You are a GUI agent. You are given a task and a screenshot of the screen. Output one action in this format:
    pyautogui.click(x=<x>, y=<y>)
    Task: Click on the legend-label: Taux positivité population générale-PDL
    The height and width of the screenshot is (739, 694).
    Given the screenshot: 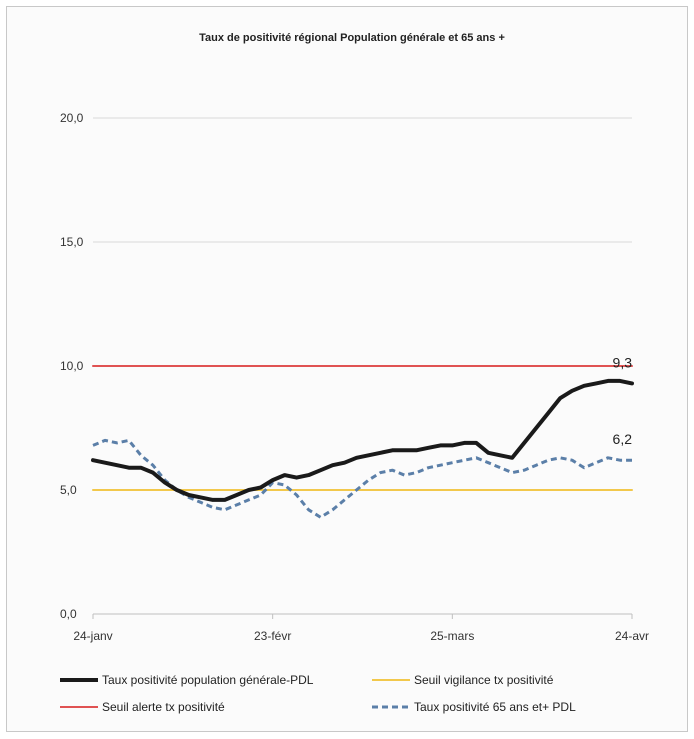 What is the action you would take?
    pyautogui.click(x=208, y=680)
    